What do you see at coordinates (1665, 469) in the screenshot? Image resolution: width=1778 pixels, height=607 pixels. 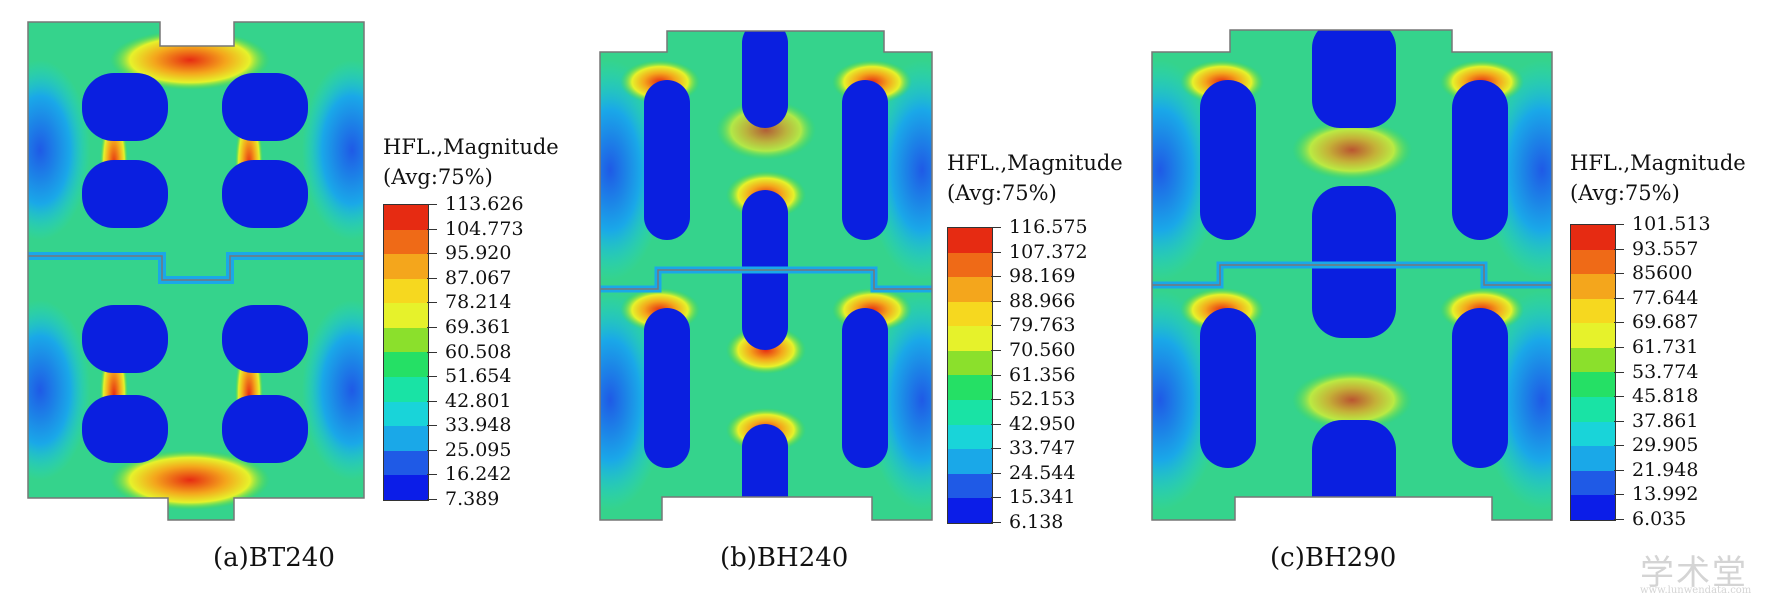 I see `tick-label: 21.948` at bounding box center [1665, 469].